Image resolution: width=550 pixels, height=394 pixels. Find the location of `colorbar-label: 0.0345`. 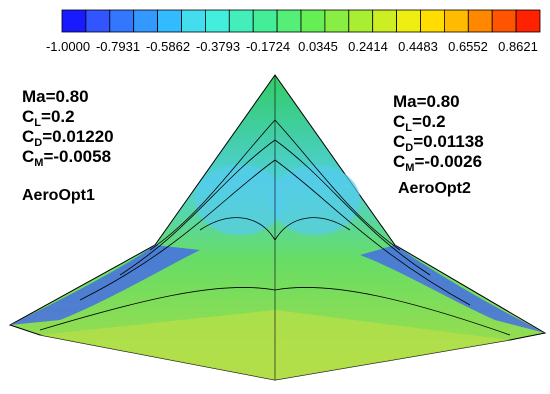

colorbar-label: 0.0345 is located at coordinates (318, 46).